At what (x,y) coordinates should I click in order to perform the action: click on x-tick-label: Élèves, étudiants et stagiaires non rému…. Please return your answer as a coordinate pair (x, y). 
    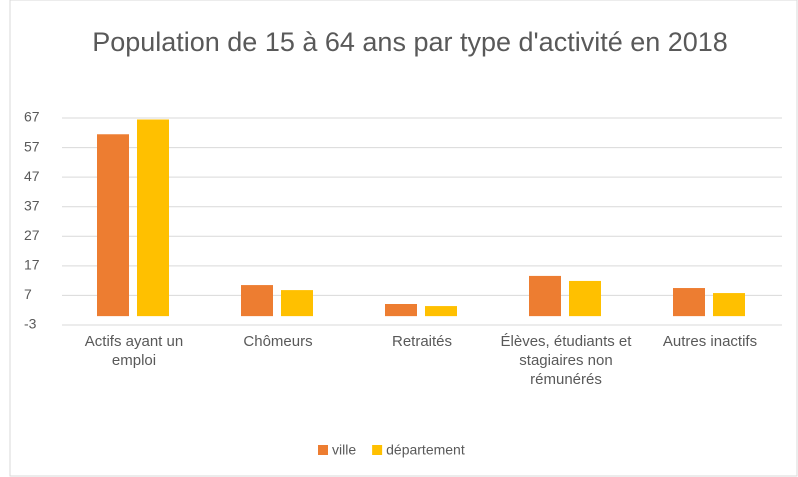
    Looking at the image, I should click on (566, 360).